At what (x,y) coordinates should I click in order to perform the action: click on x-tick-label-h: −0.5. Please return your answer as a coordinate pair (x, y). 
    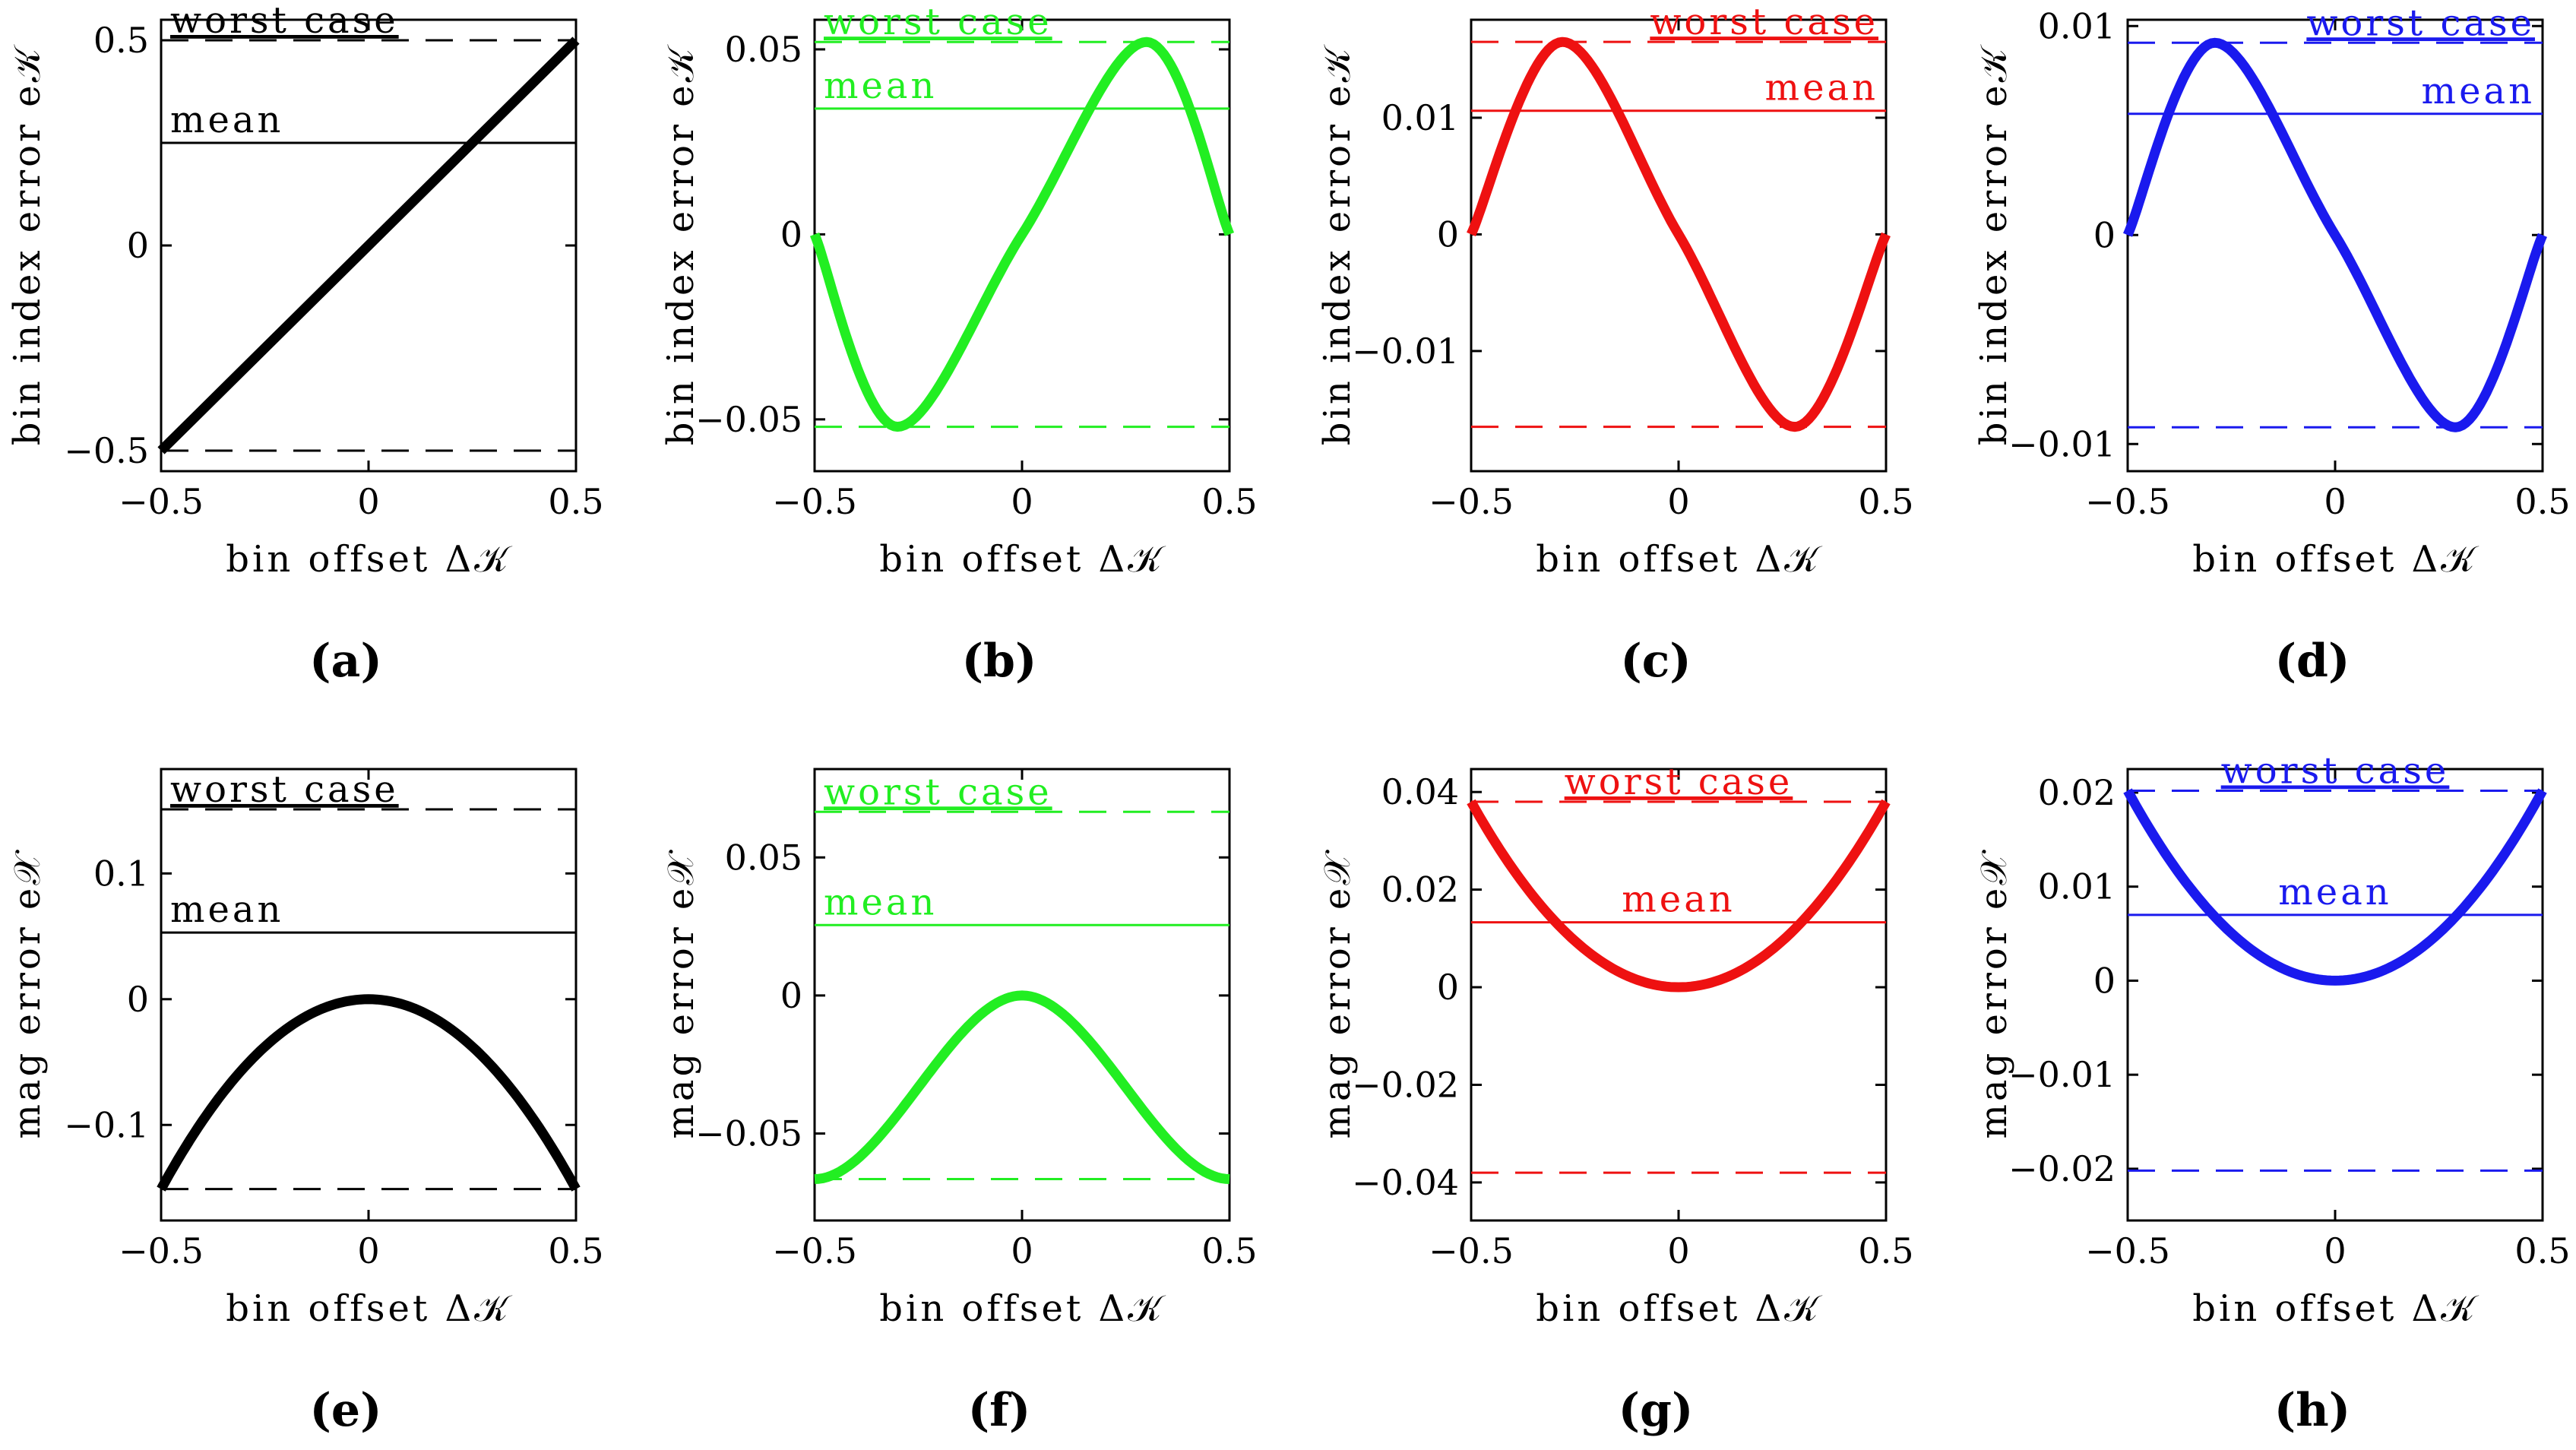
    Looking at the image, I should click on (2127, 1250).